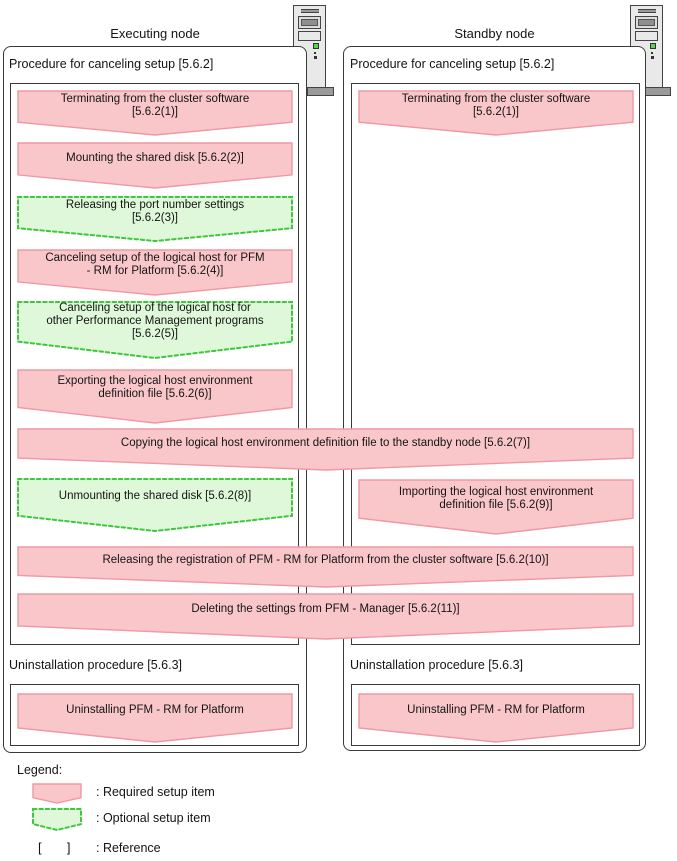 Image resolution: width=677 pixels, height=861 pixels. What do you see at coordinates (155, 33) in the screenshot?
I see `column-title-executing-node: Executing node` at bounding box center [155, 33].